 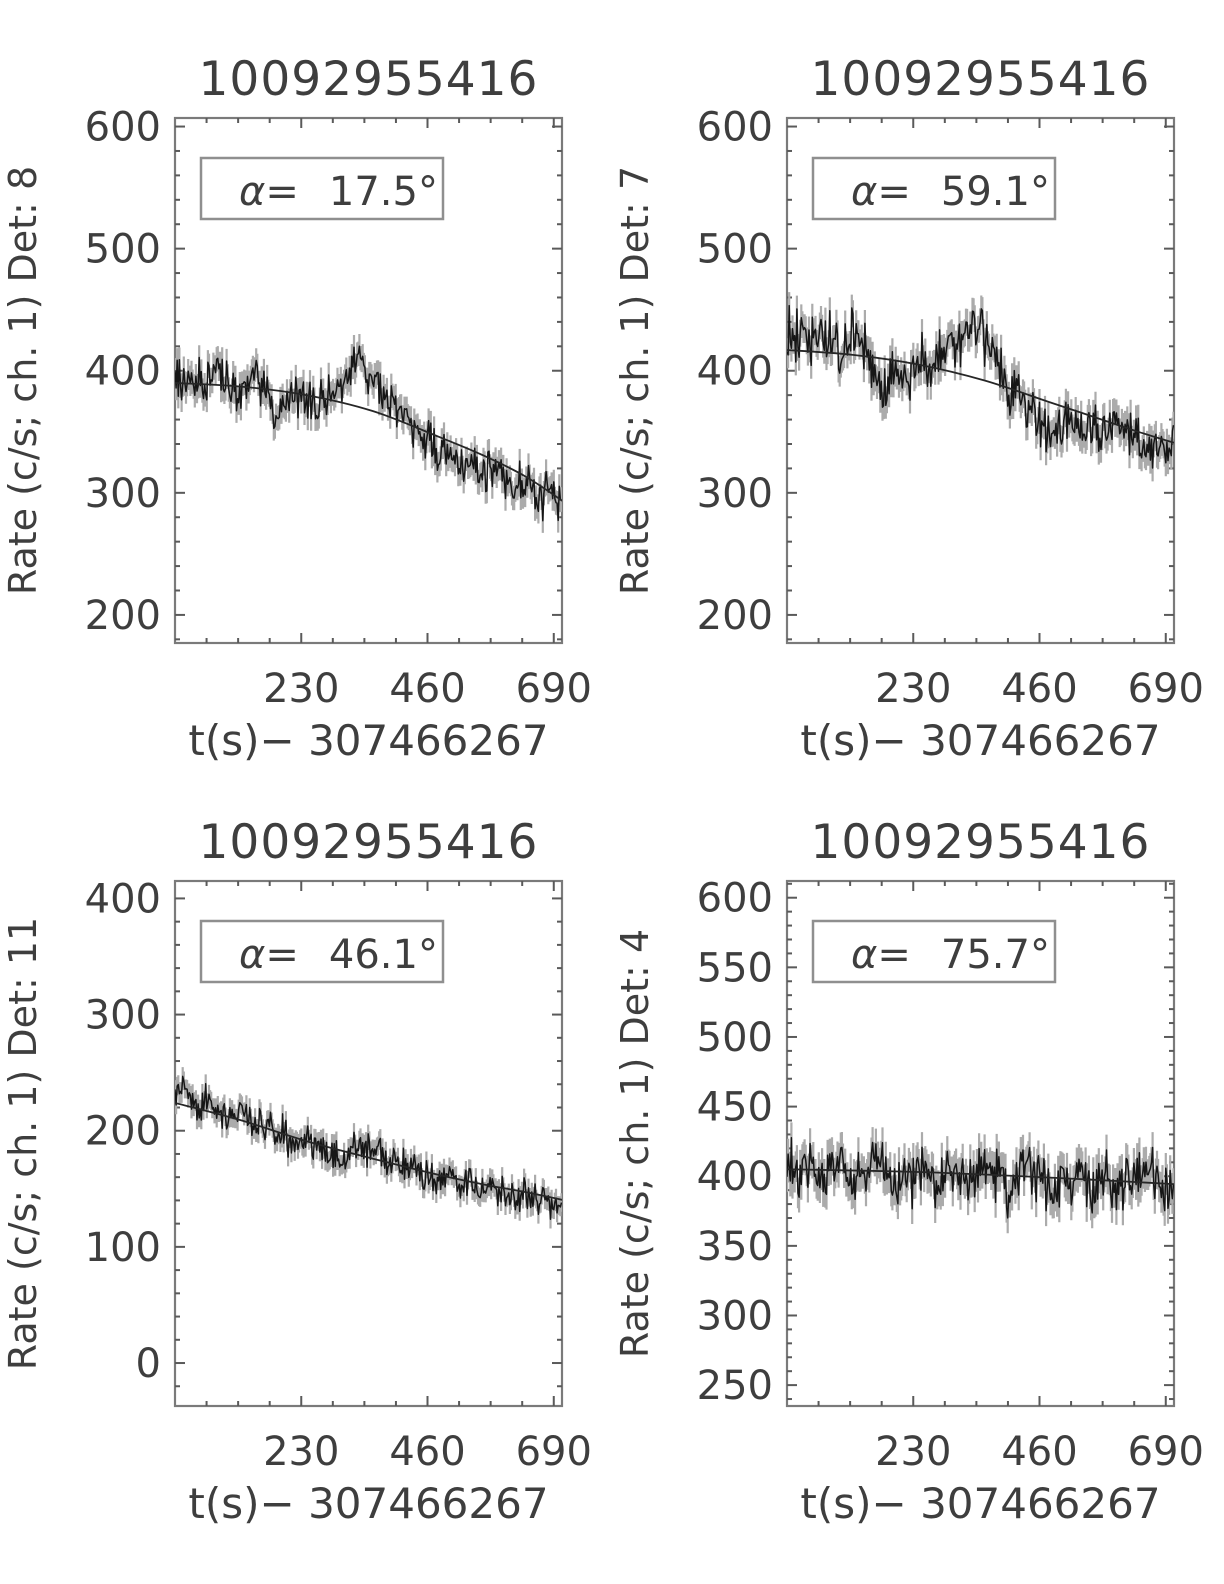 I want to click on alpha-legend: α= 17.5°, so click(x=322, y=188).